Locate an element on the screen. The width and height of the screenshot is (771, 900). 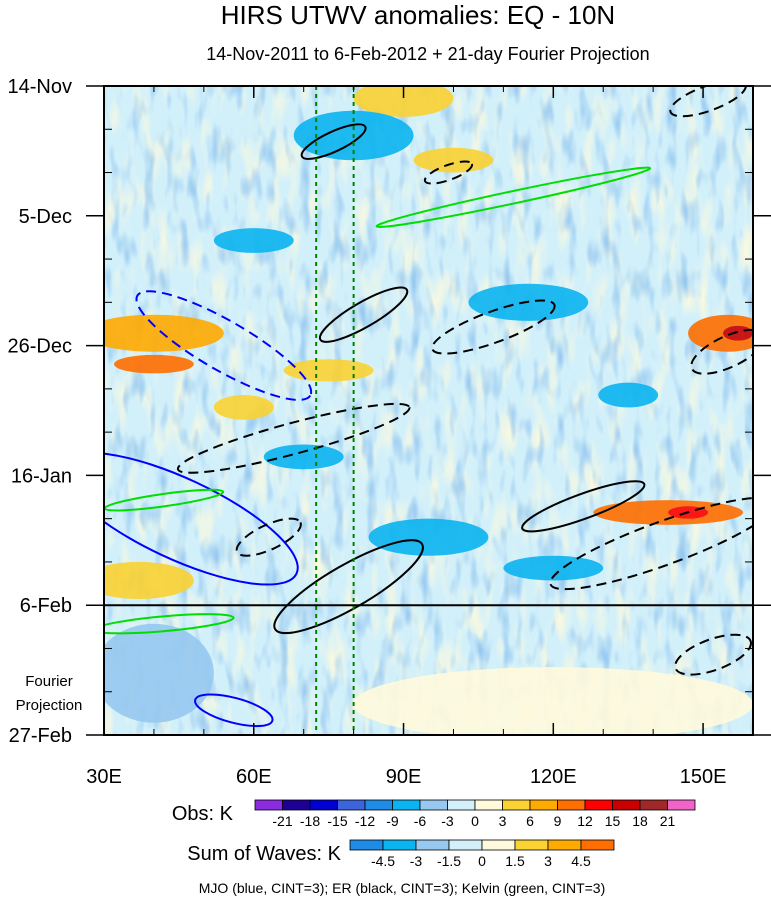
obs-colorbar-level-label: 6 is located at coordinates (530, 821).